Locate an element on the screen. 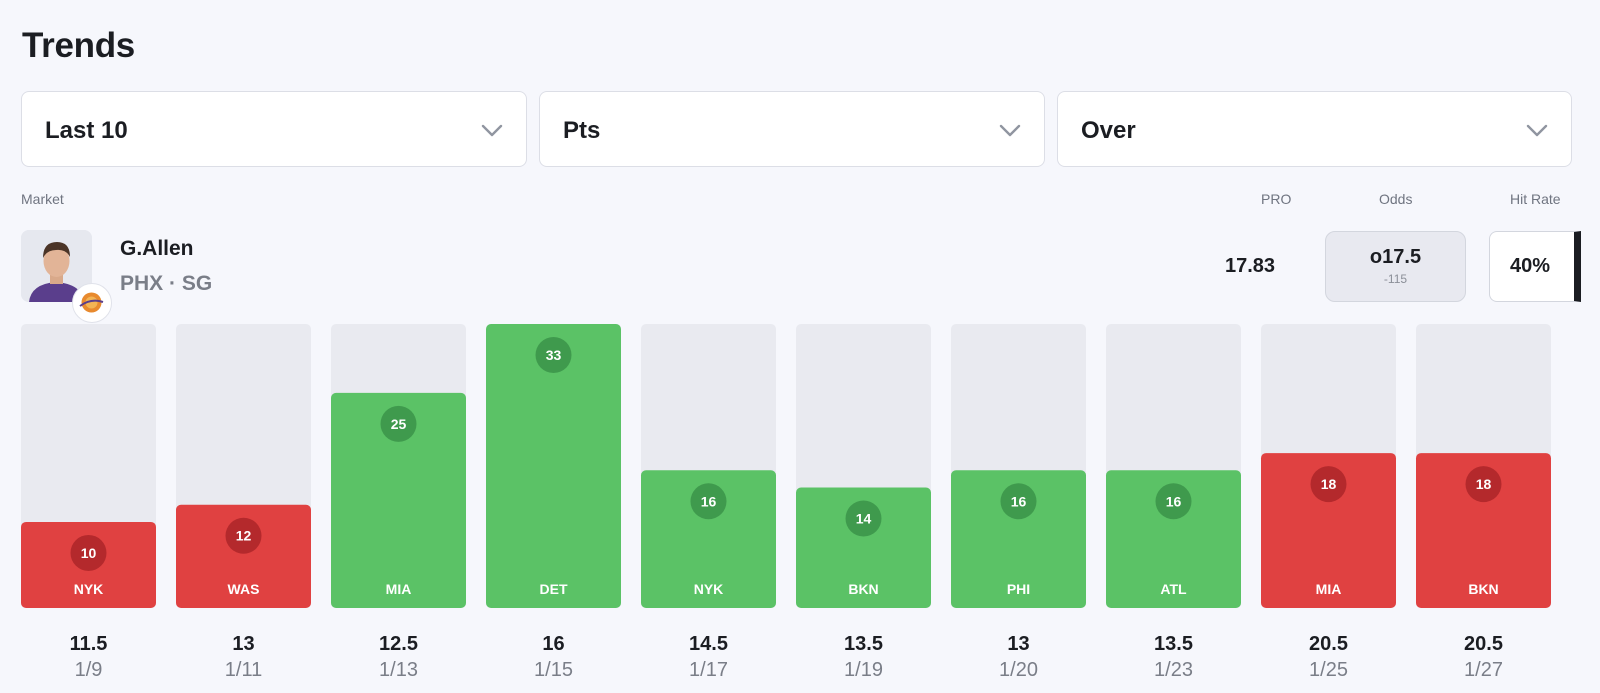 Image resolution: width=1600 pixels, height=693 pixels. game-date-label: 1/23 is located at coordinates (1173, 670).